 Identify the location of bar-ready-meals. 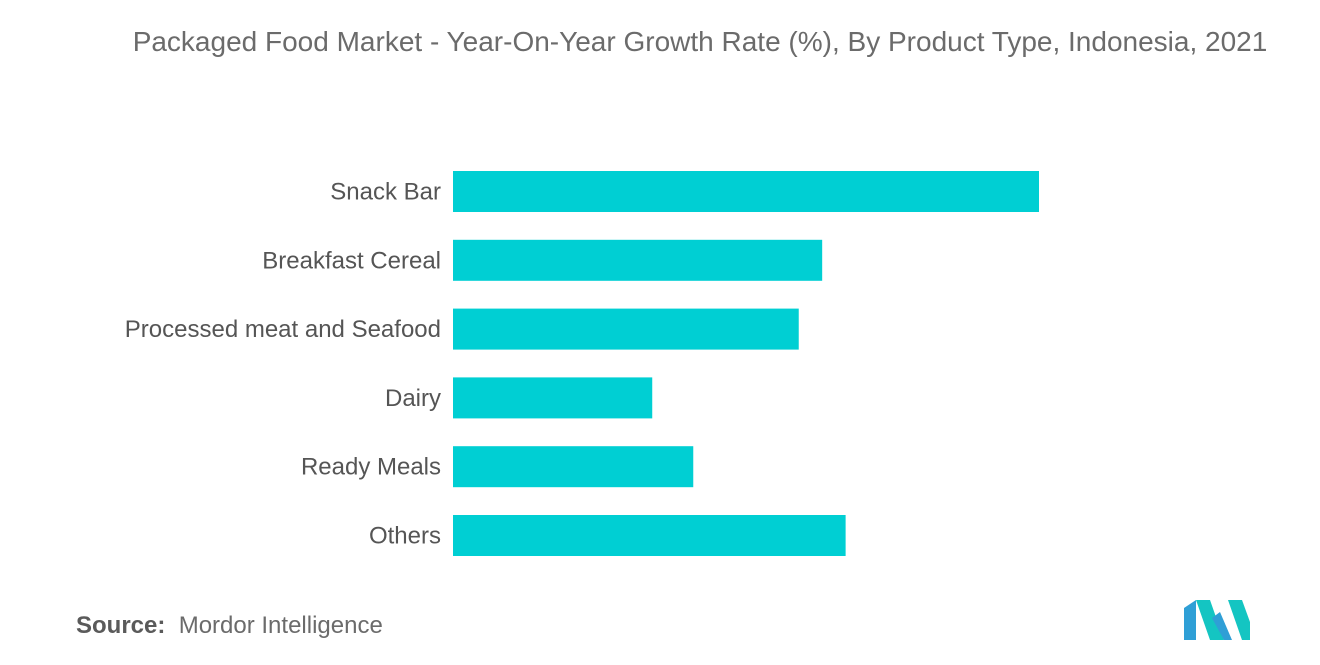
(573, 467).